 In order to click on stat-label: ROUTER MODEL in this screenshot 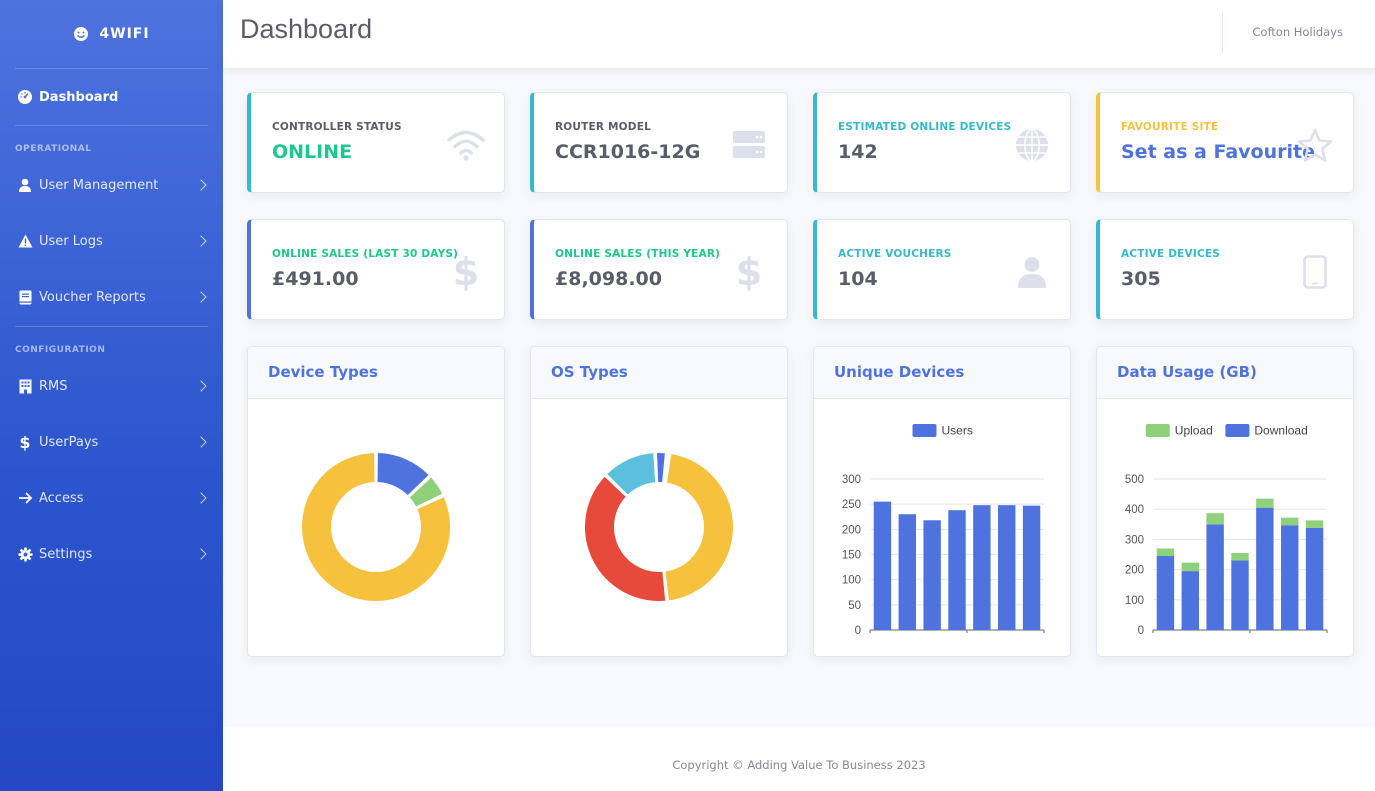, I will do `click(603, 127)`.